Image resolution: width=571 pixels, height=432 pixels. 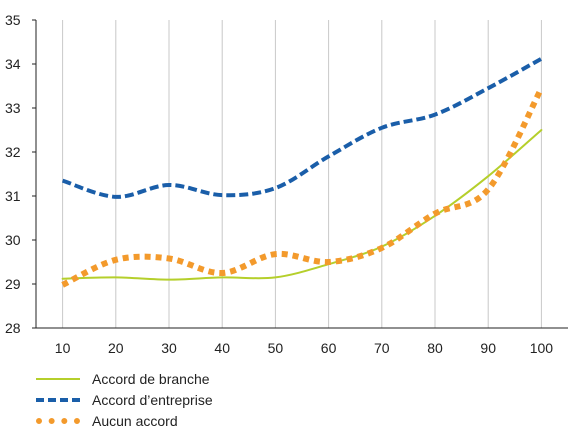 I want to click on x-tick-label-20: 20, so click(x=116, y=348).